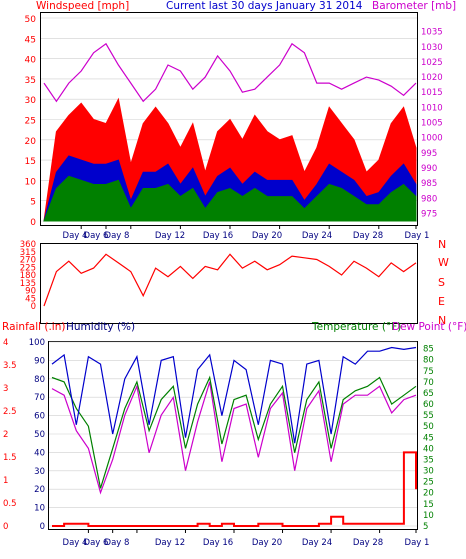 Image resolution: width=466 pixels, height=559 pixels. What do you see at coordinates (28, 253) in the screenshot?
I see `direction-tick-315: 315` at bounding box center [28, 253].